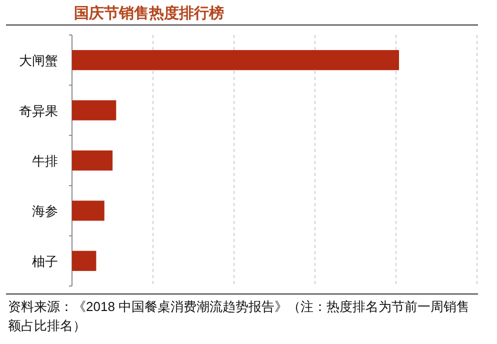  Describe the element at coordinates (45, 211) in the screenshot. I see `y-tick-label: 海参` at that location.